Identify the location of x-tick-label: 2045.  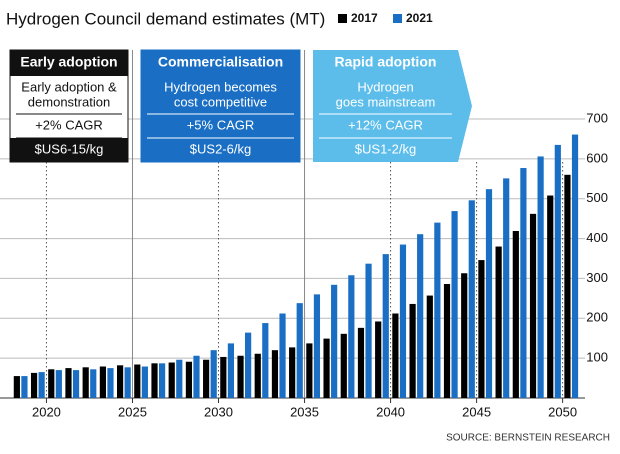
(476, 411).